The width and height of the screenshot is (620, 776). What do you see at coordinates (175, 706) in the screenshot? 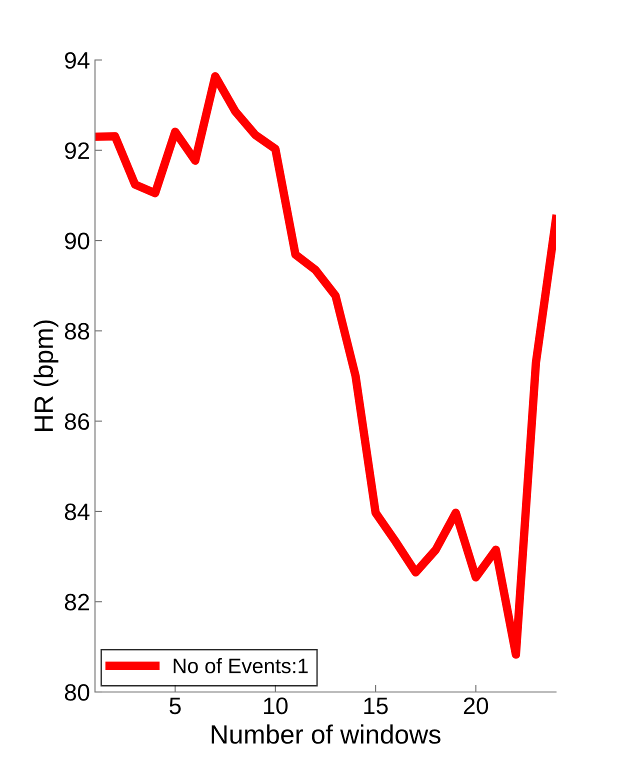
I see `x-tick-label: 5` at bounding box center [175, 706].